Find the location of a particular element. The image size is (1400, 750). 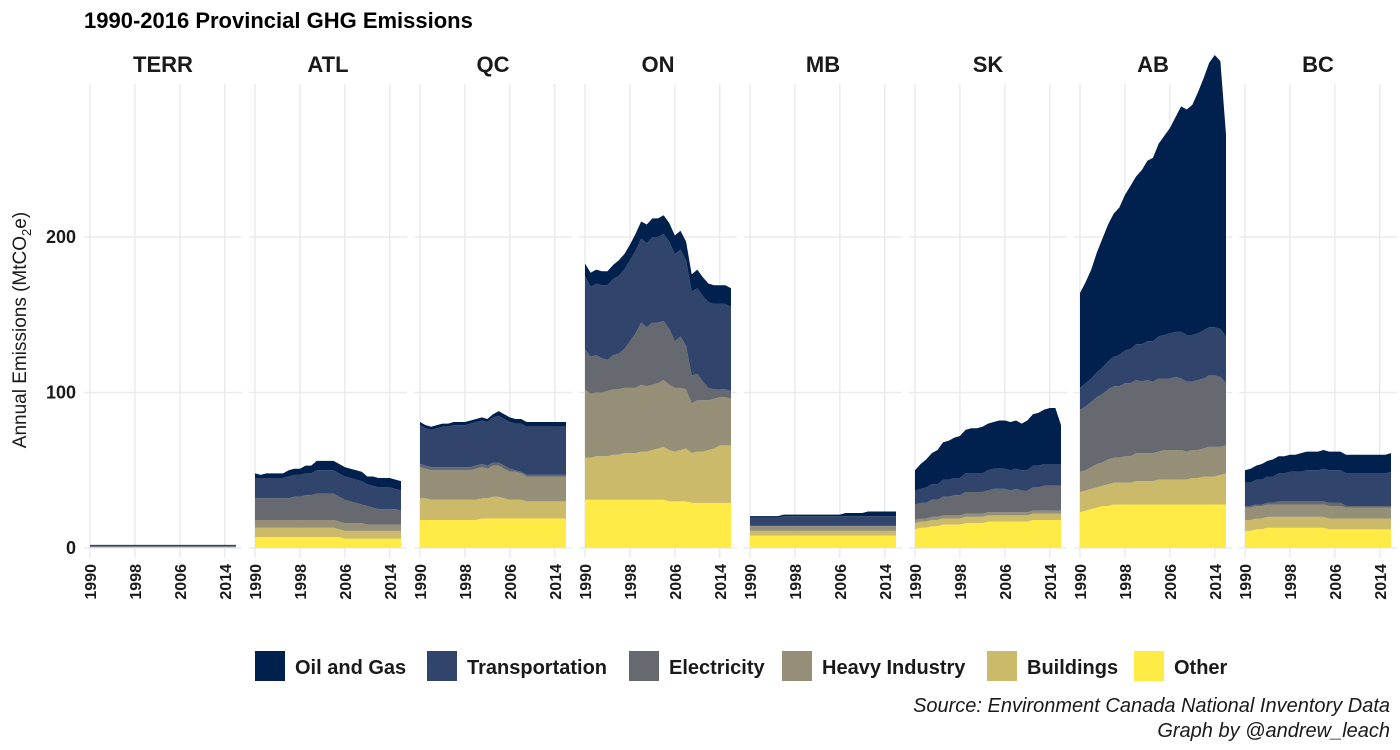

legend-label: Other is located at coordinates (1201, 668).